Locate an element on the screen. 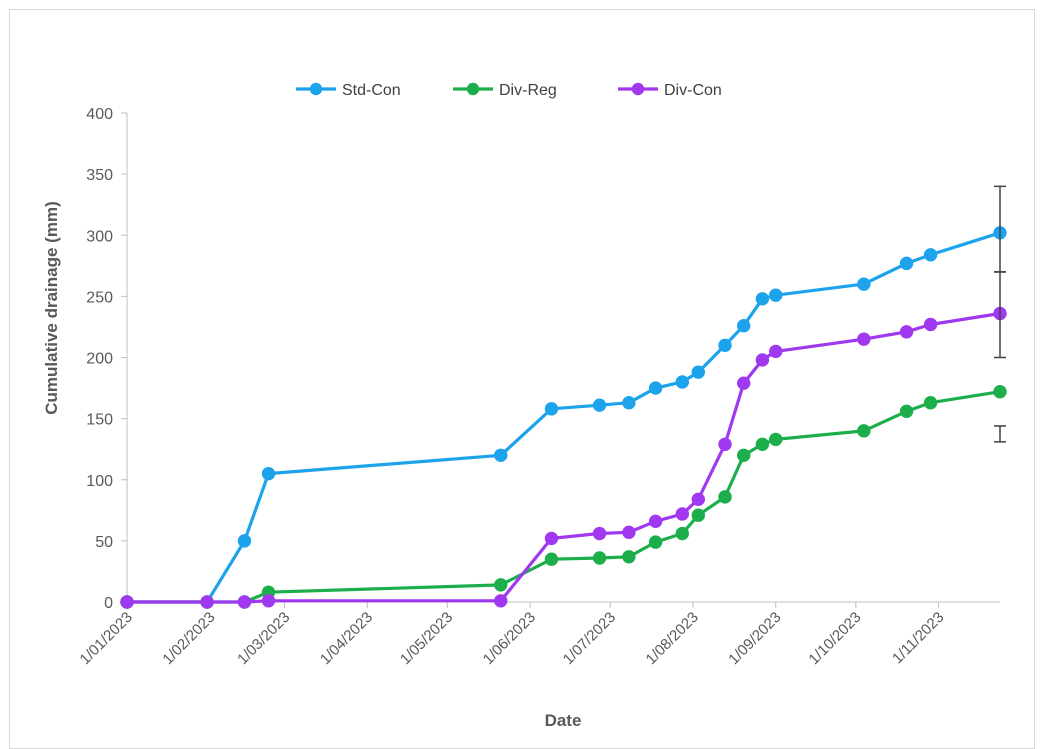 The width and height of the screenshot is (1040, 749). legend-label: Div-Con is located at coordinates (693, 90).